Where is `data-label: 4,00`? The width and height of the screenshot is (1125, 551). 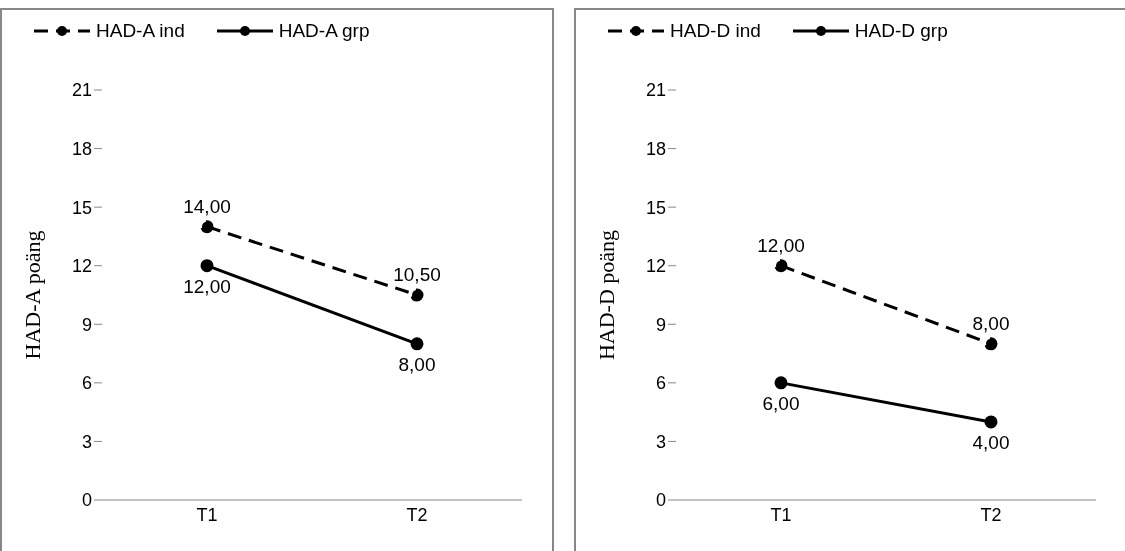 data-label: 4,00 is located at coordinates (991, 443).